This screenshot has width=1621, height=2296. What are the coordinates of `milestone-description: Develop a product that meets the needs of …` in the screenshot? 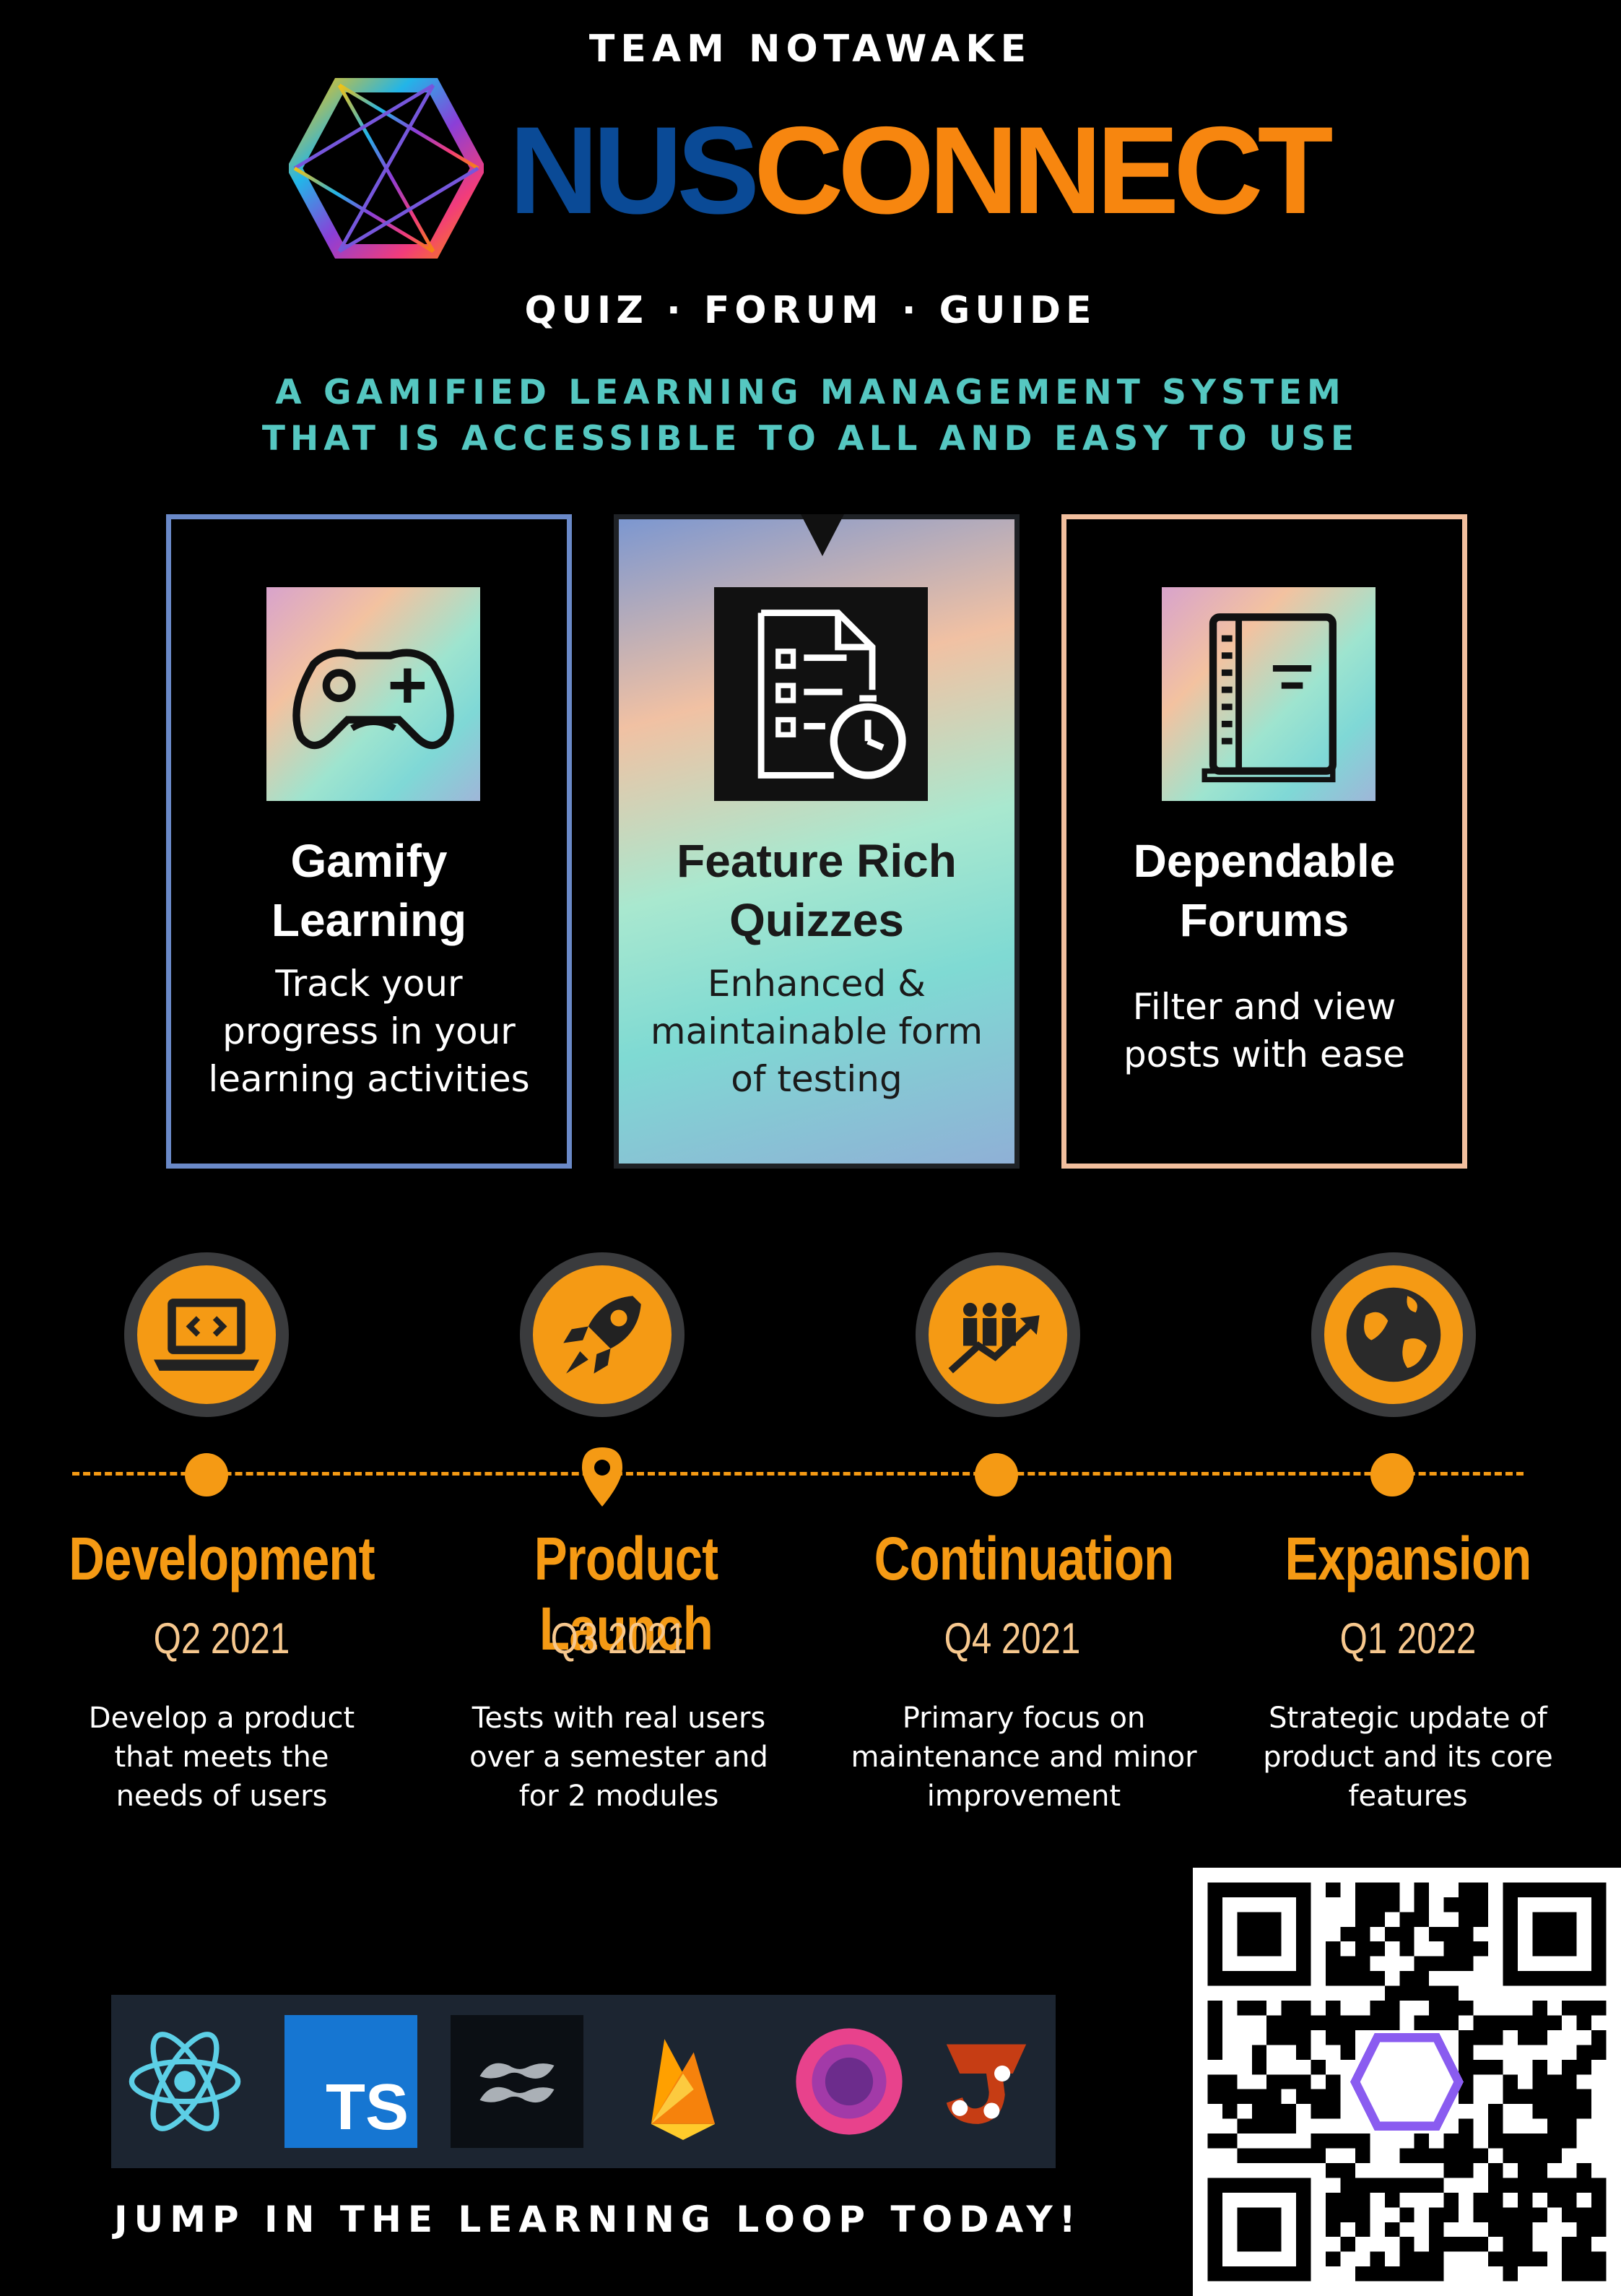 It's located at (221, 1757).